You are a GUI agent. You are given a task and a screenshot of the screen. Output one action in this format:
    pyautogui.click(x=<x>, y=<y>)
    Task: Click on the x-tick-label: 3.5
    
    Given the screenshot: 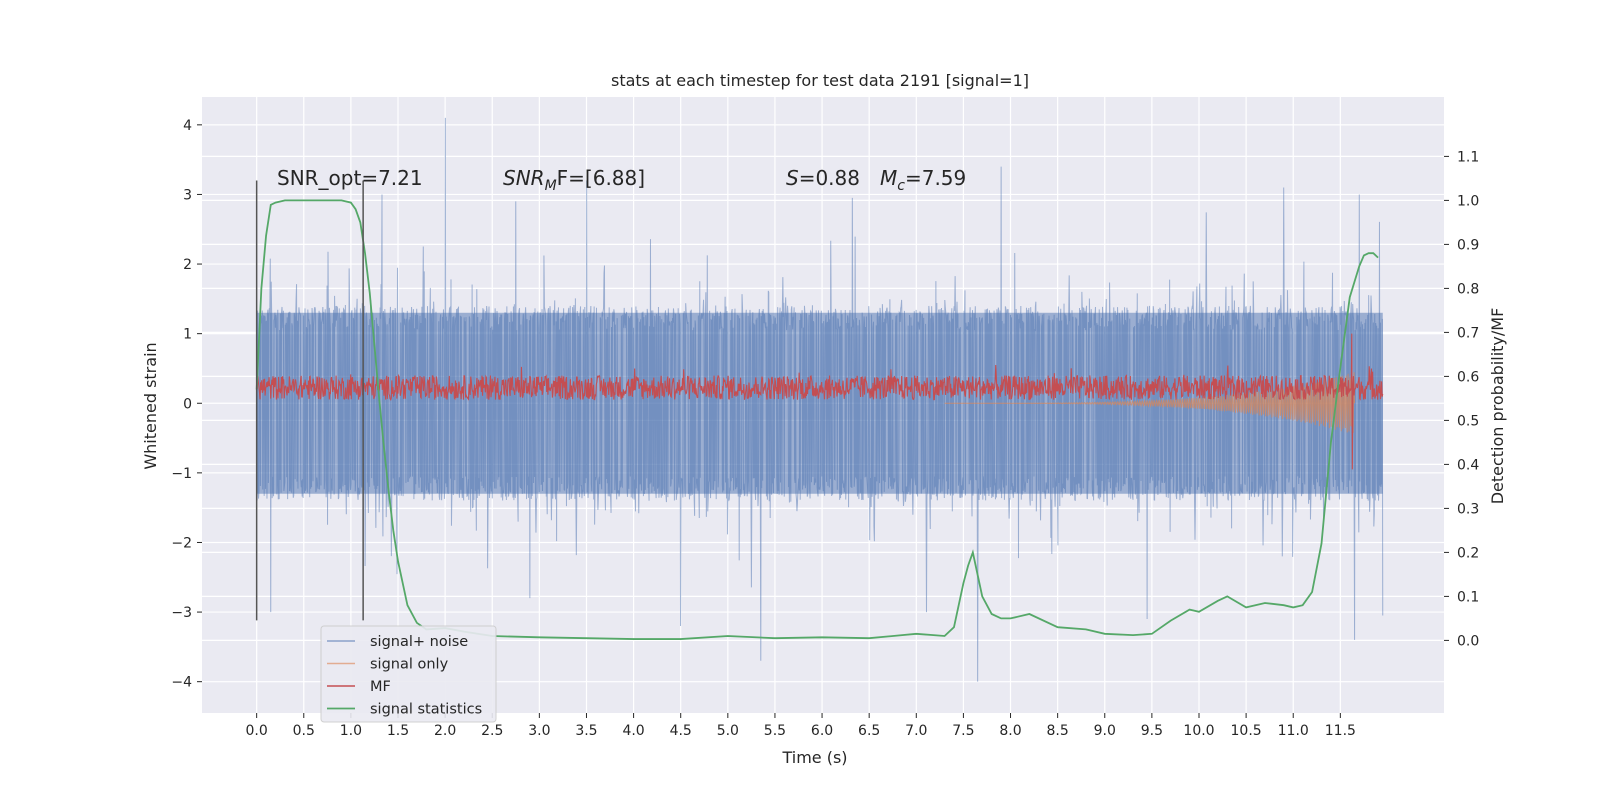 What is the action you would take?
    pyautogui.click(x=586, y=731)
    